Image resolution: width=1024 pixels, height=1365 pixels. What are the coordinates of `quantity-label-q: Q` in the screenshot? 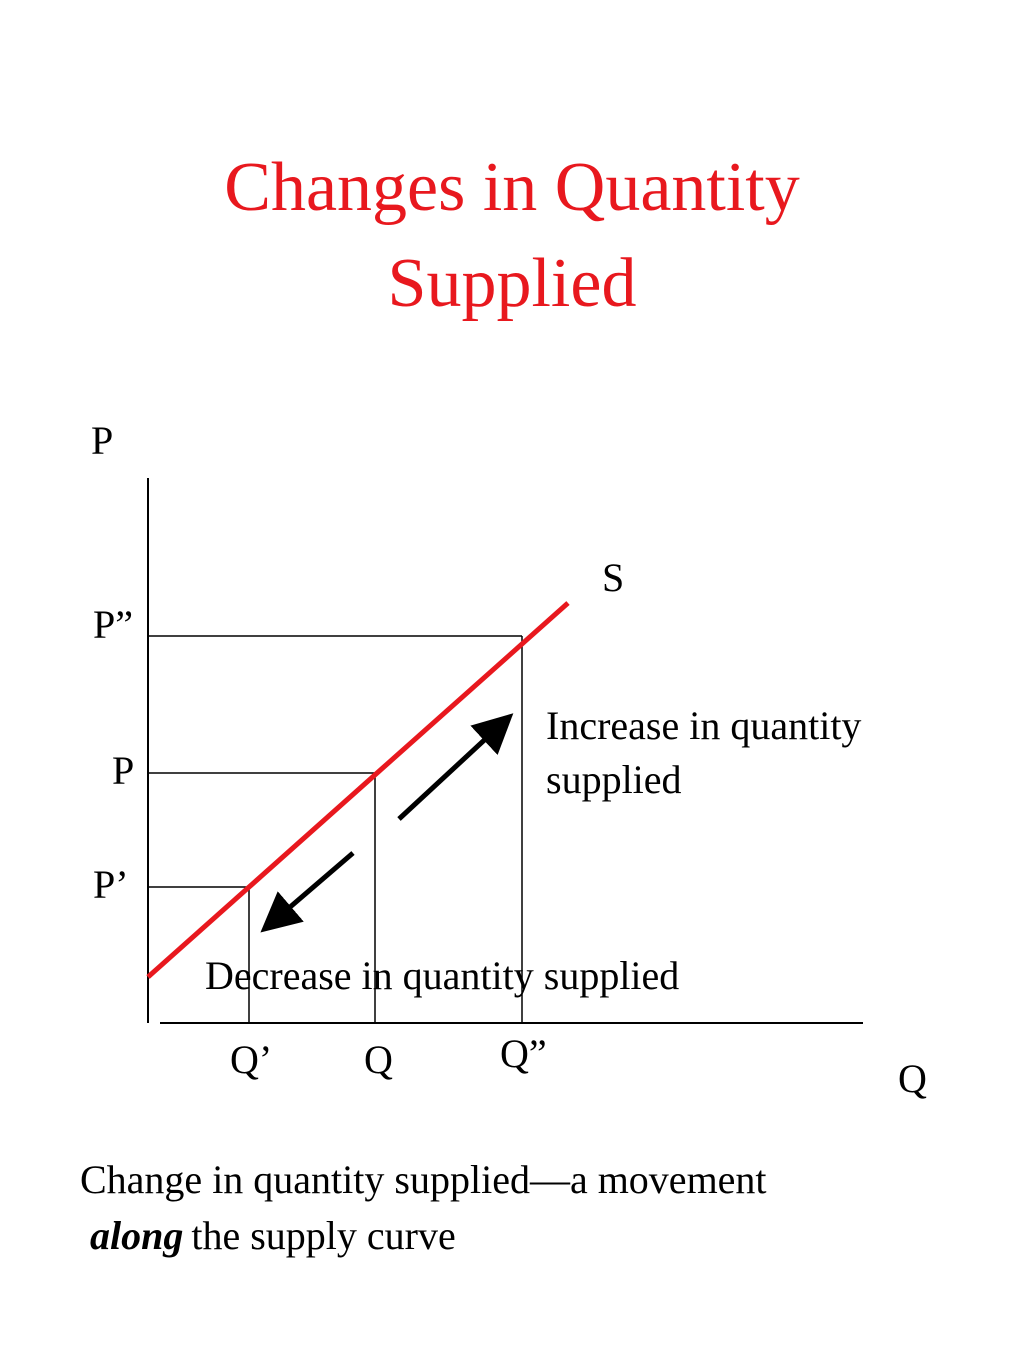 It's located at (378, 1059).